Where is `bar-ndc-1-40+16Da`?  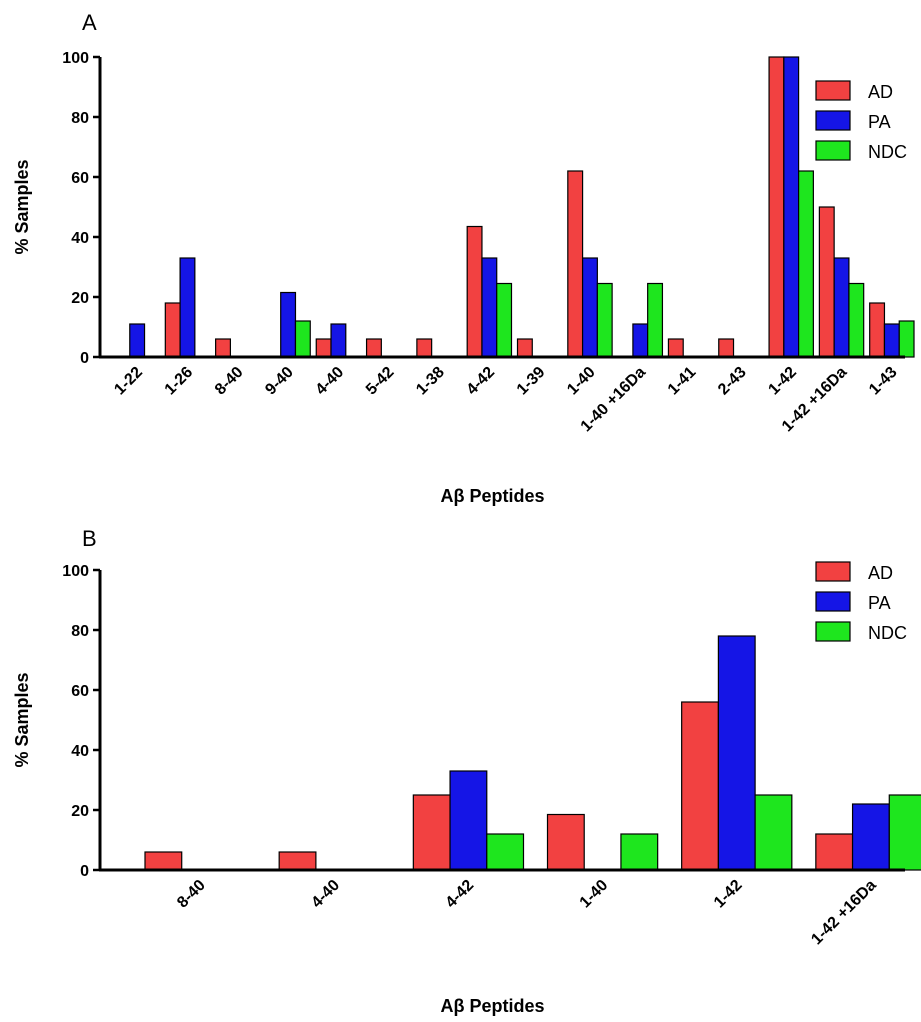 bar-ndc-1-40+16Da is located at coordinates (655, 320).